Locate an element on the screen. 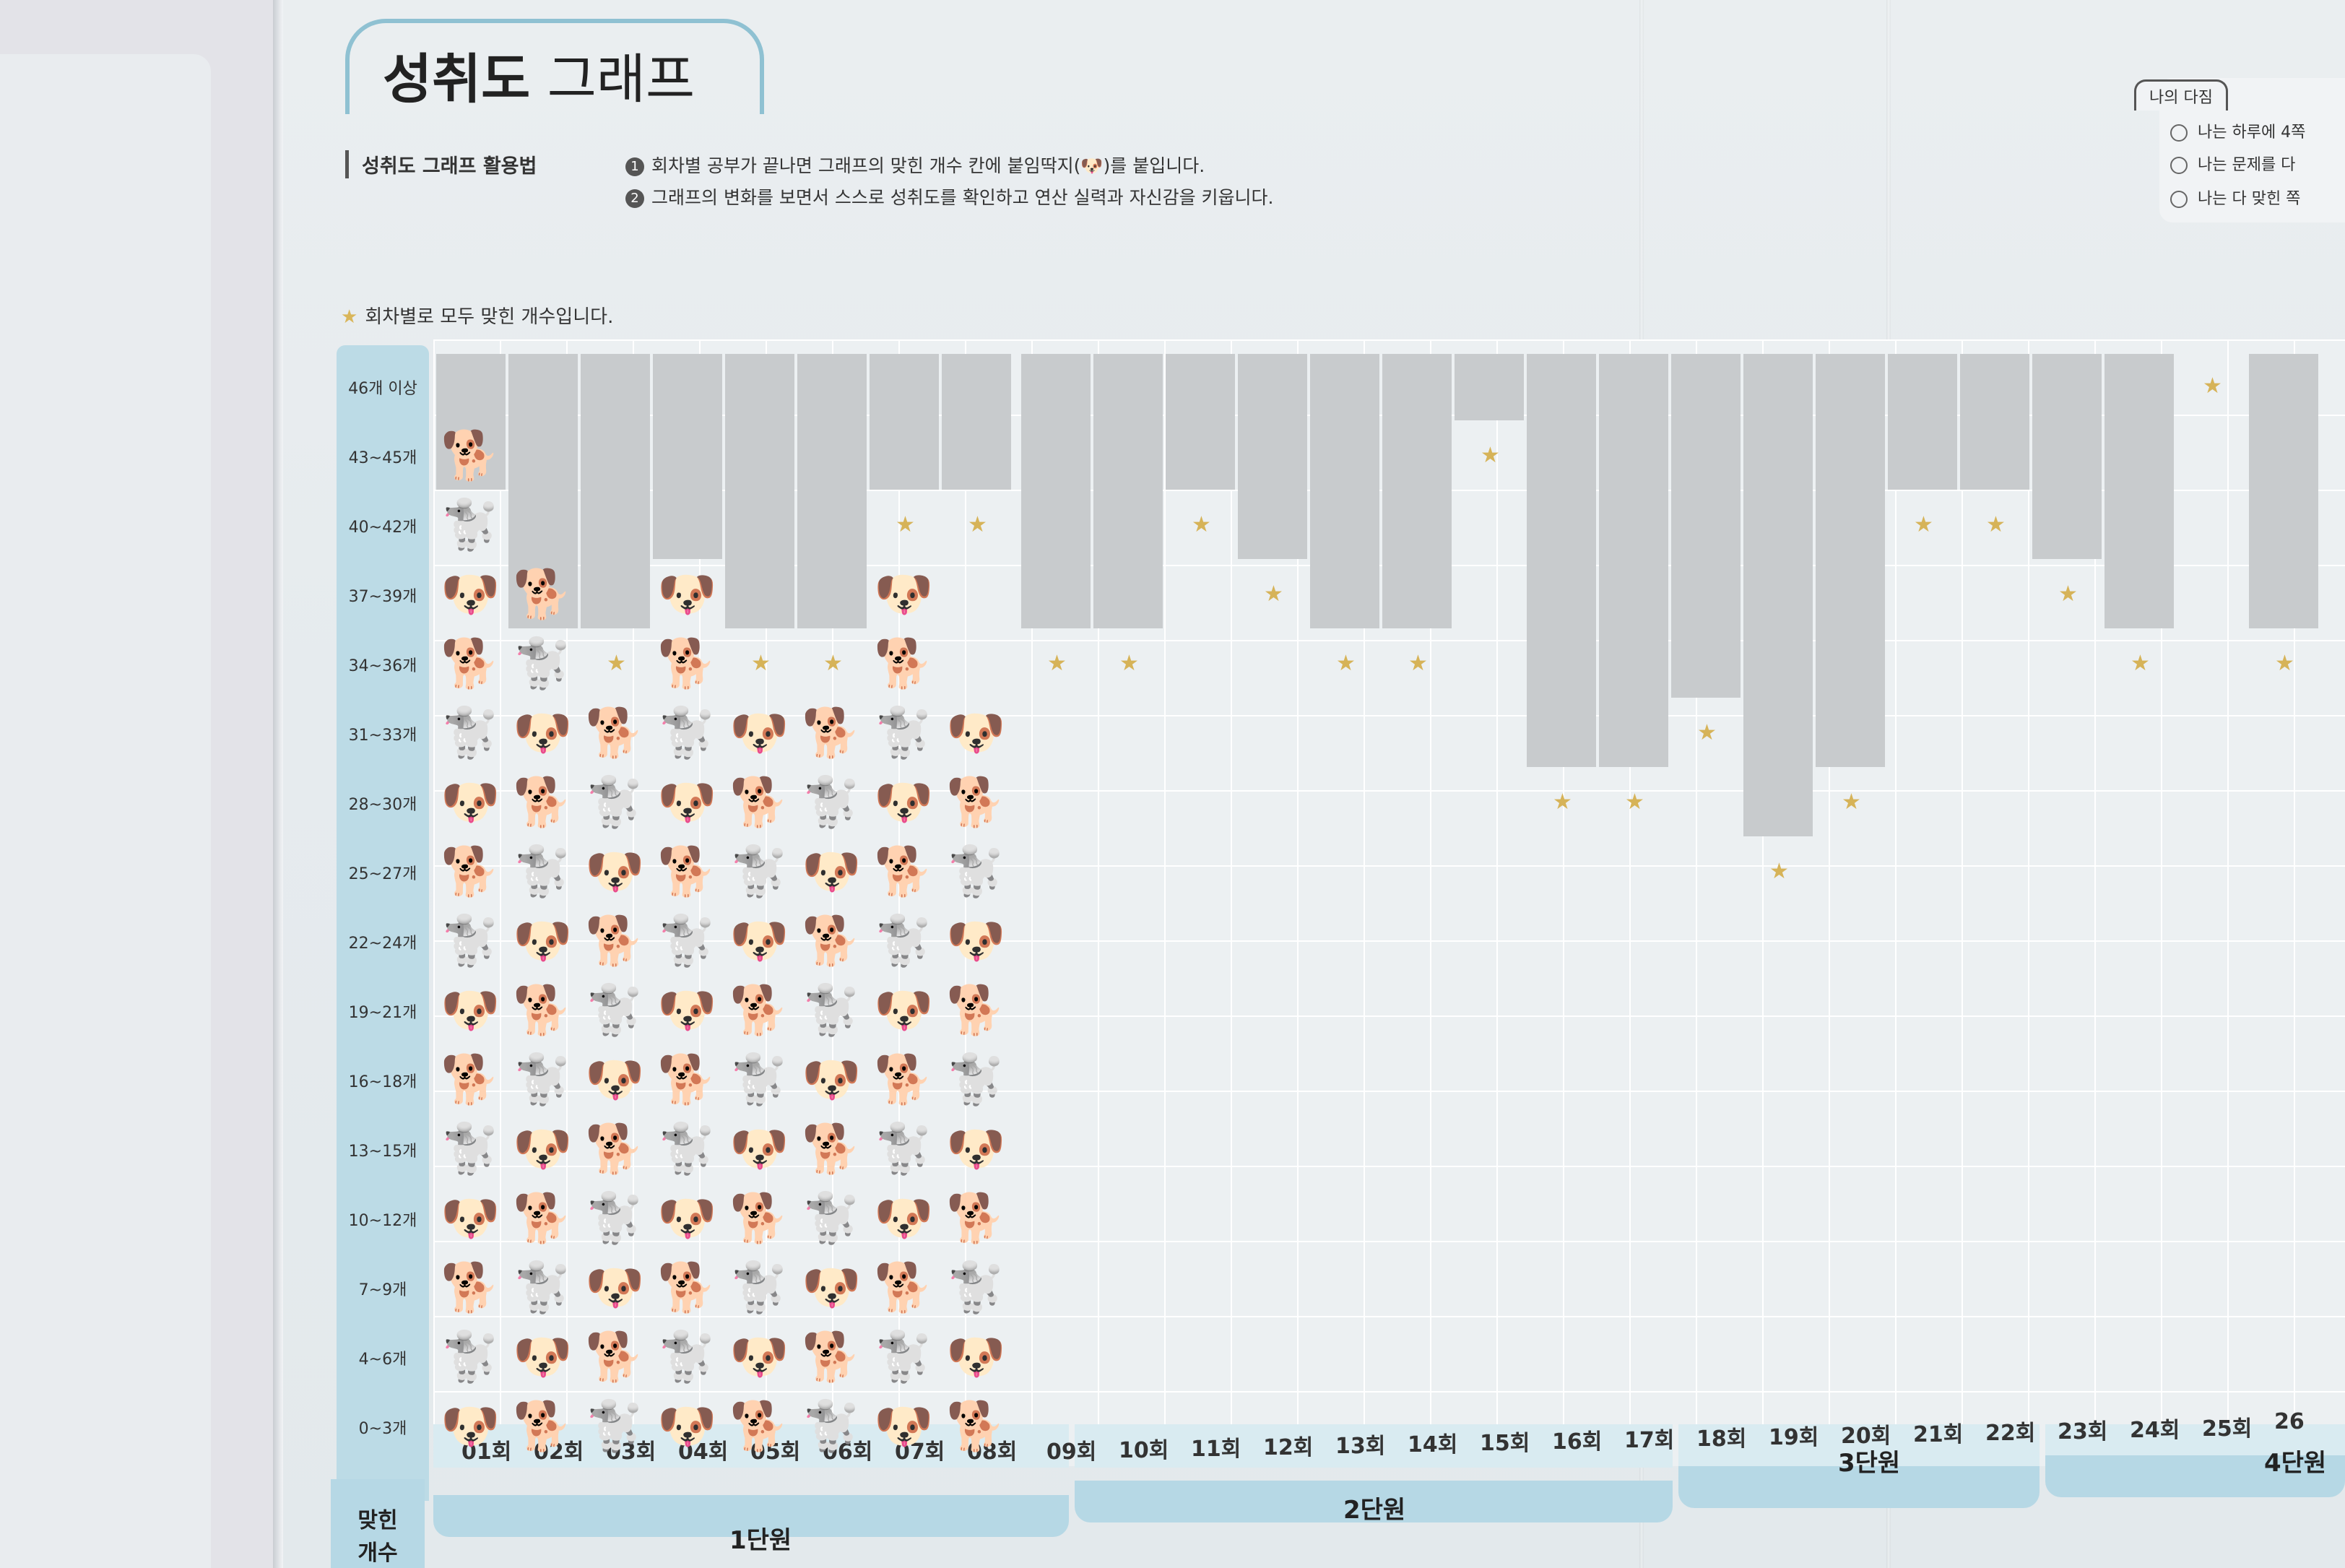 Image resolution: width=2345 pixels, height=1568 pixels. y-axis-label: 0~3개 is located at coordinates (382, 1429).